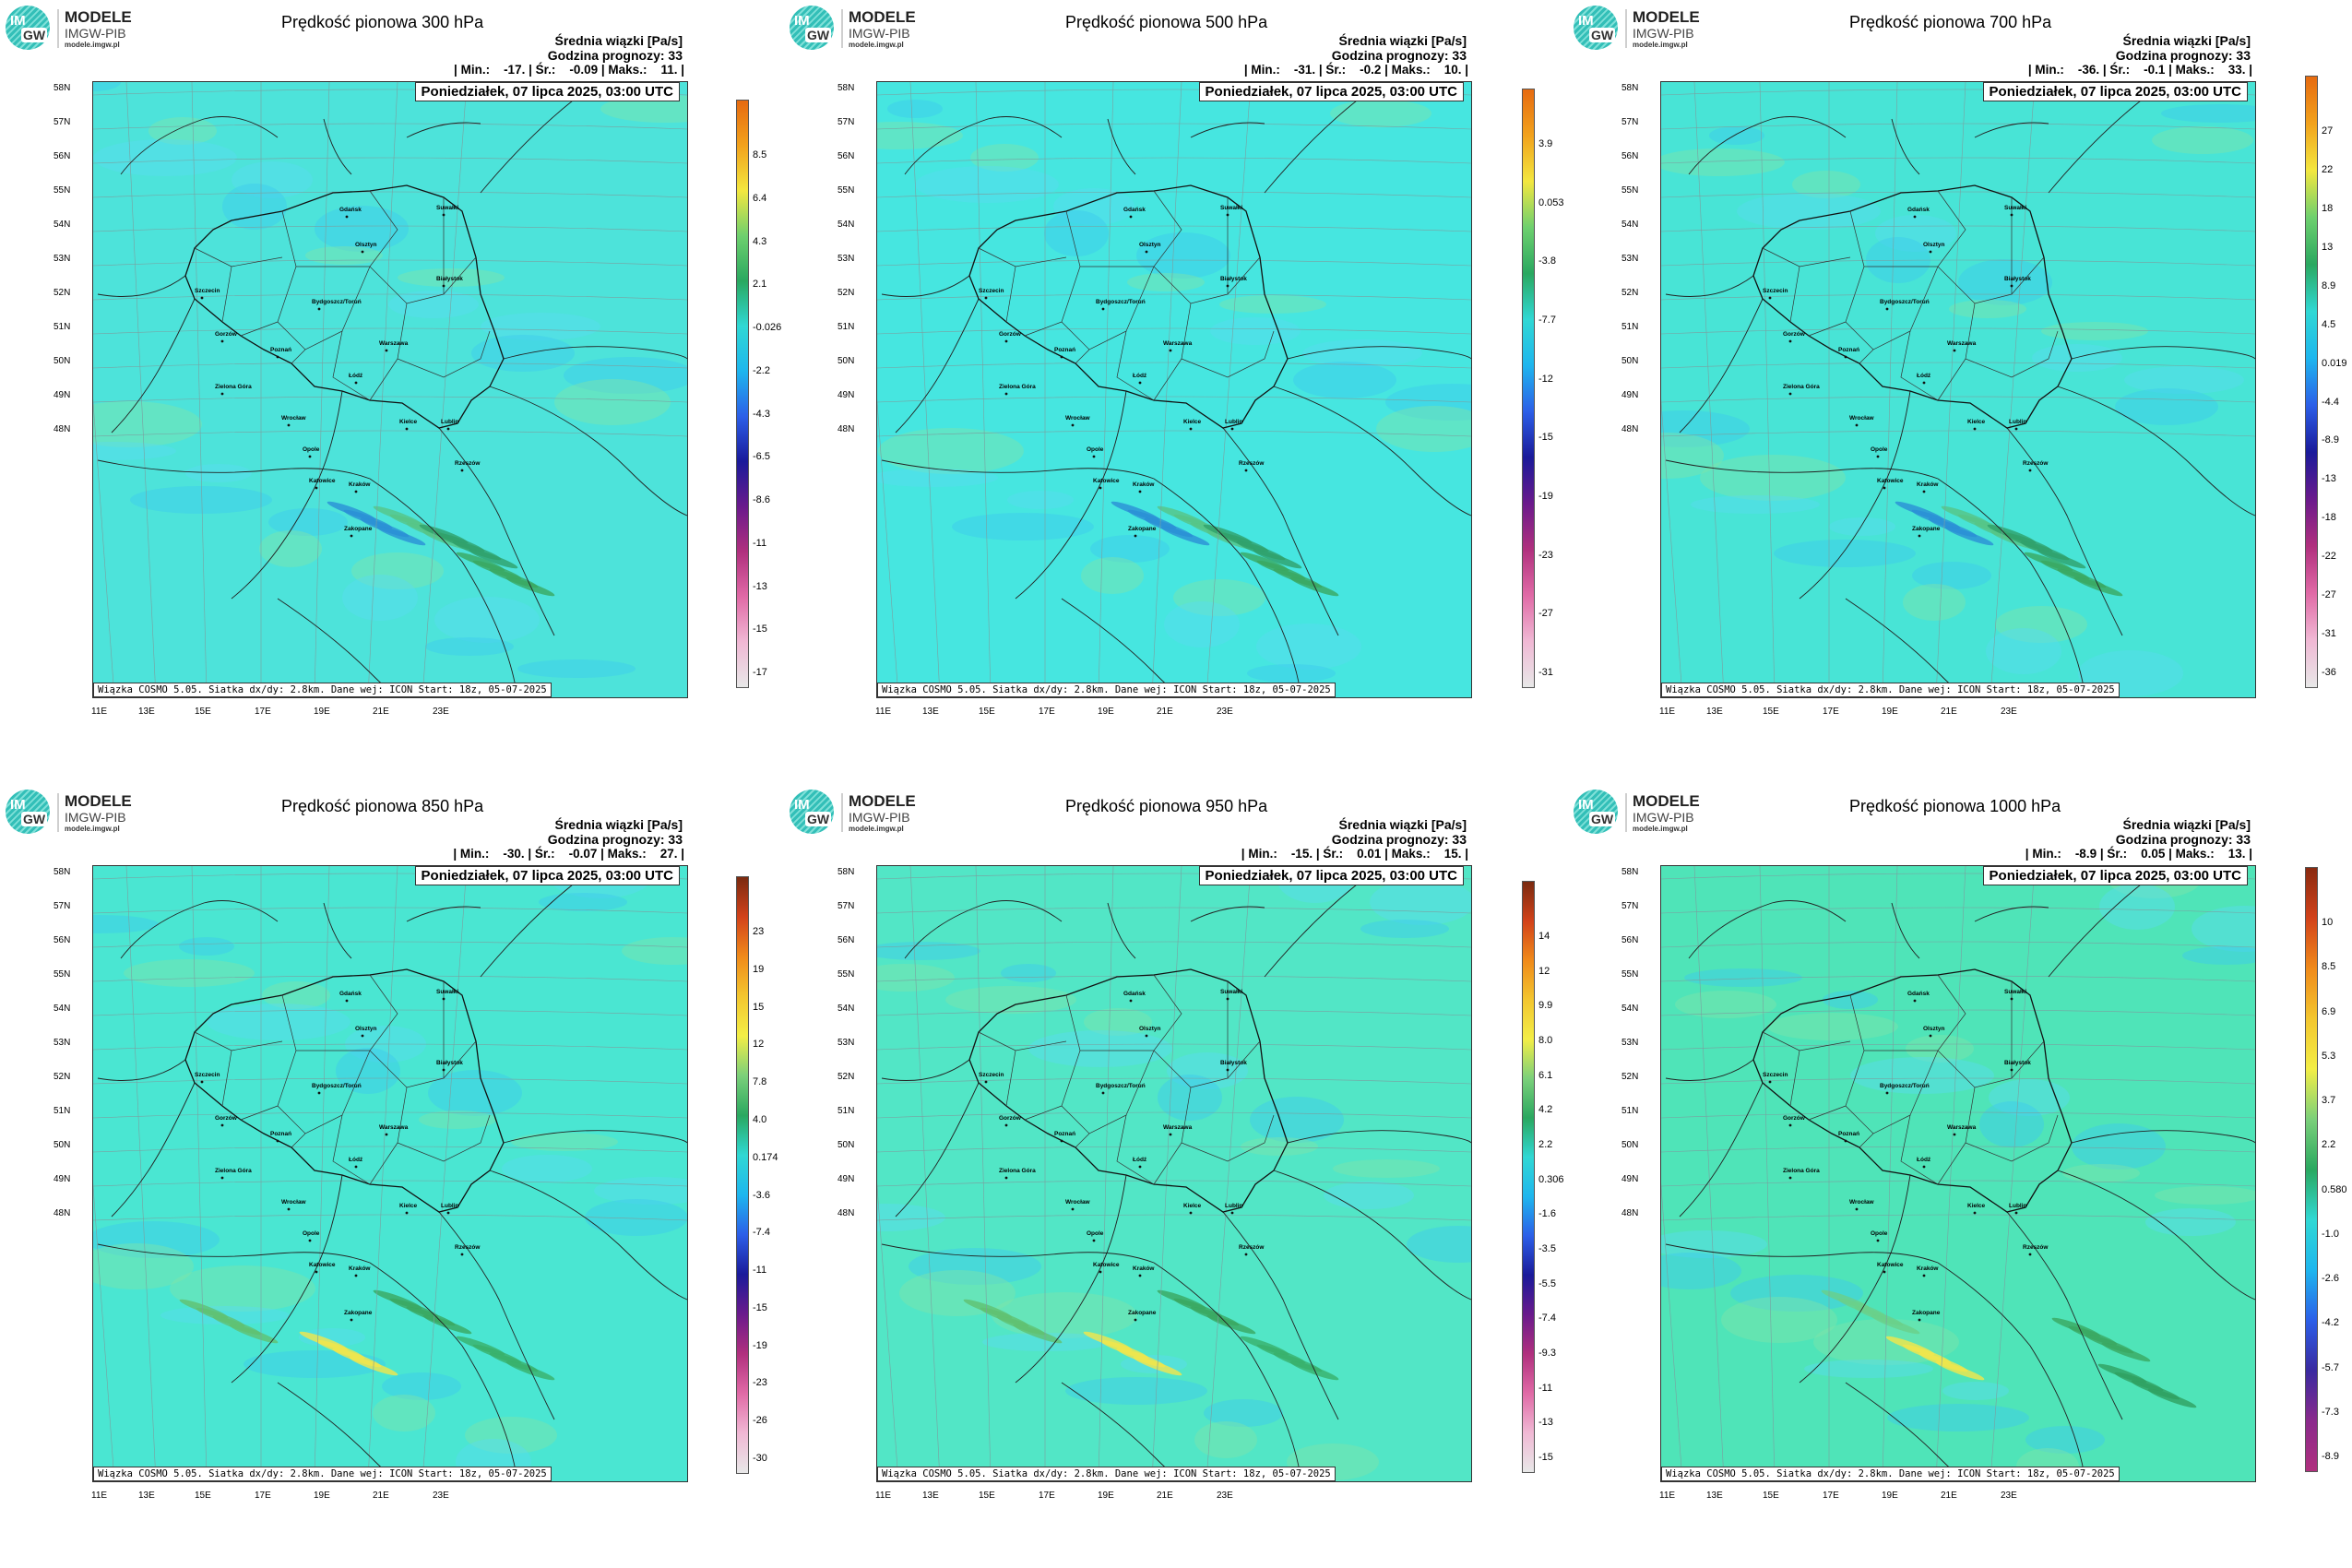 Image resolution: width=2352 pixels, height=1568 pixels. I want to click on logo-url: modele.imgw.pl, so click(92, 45).